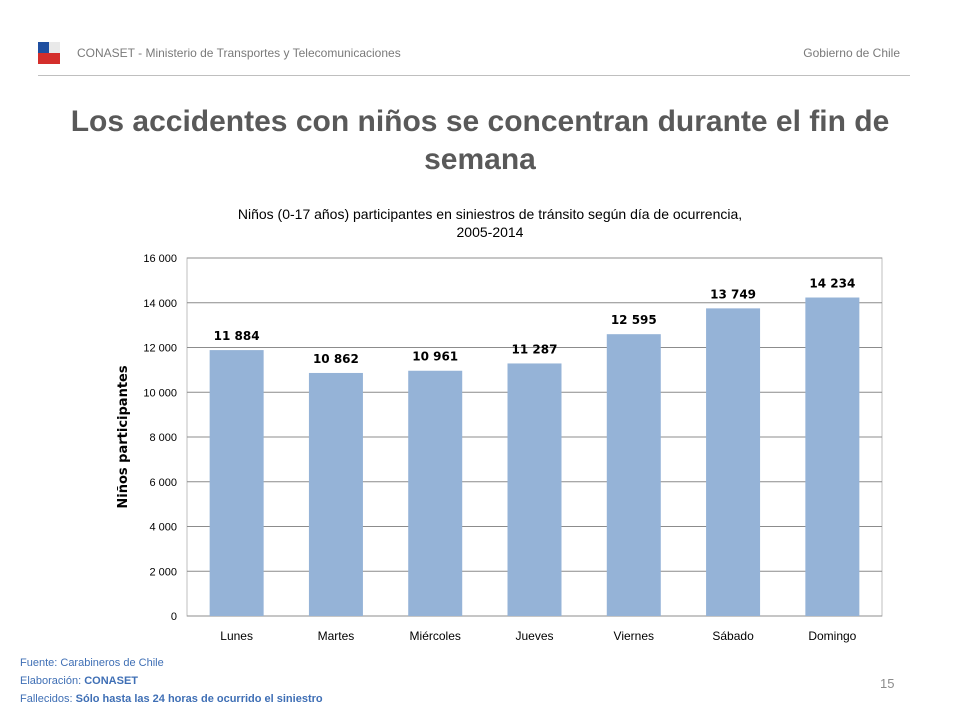  I want to click on y-tick-label: 8 000, so click(163, 438).